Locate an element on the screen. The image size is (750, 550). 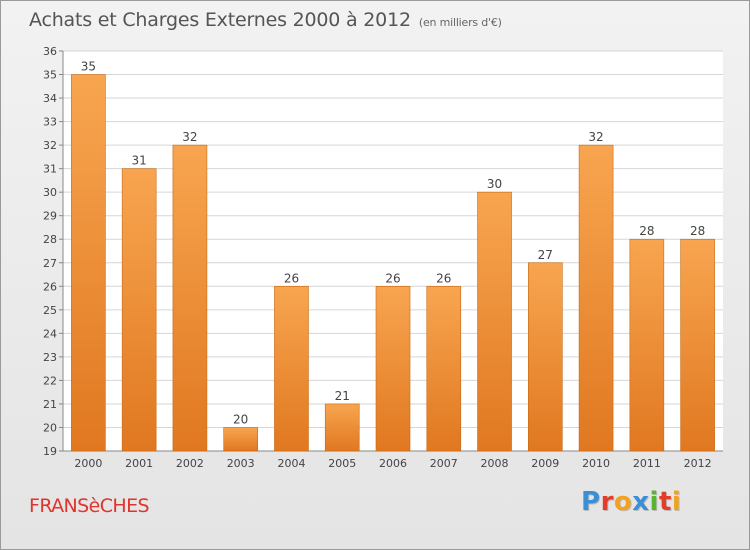
y-tick-label: 35 is located at coordinates (50, 75).